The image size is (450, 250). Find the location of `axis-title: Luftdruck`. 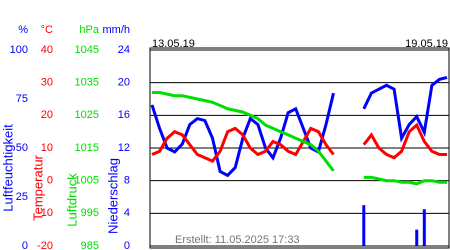

axis-title: Luftdruck is located at coordinates (71, 200).